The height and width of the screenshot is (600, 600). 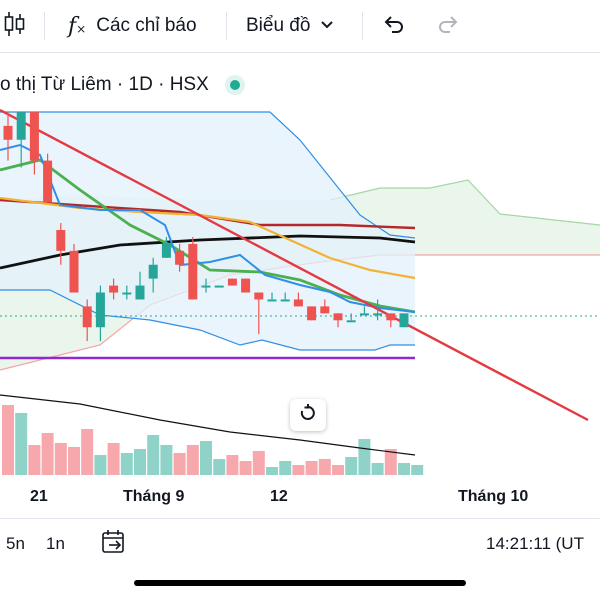 I want to click on go-to-date-button, so click(x=114, y=544).